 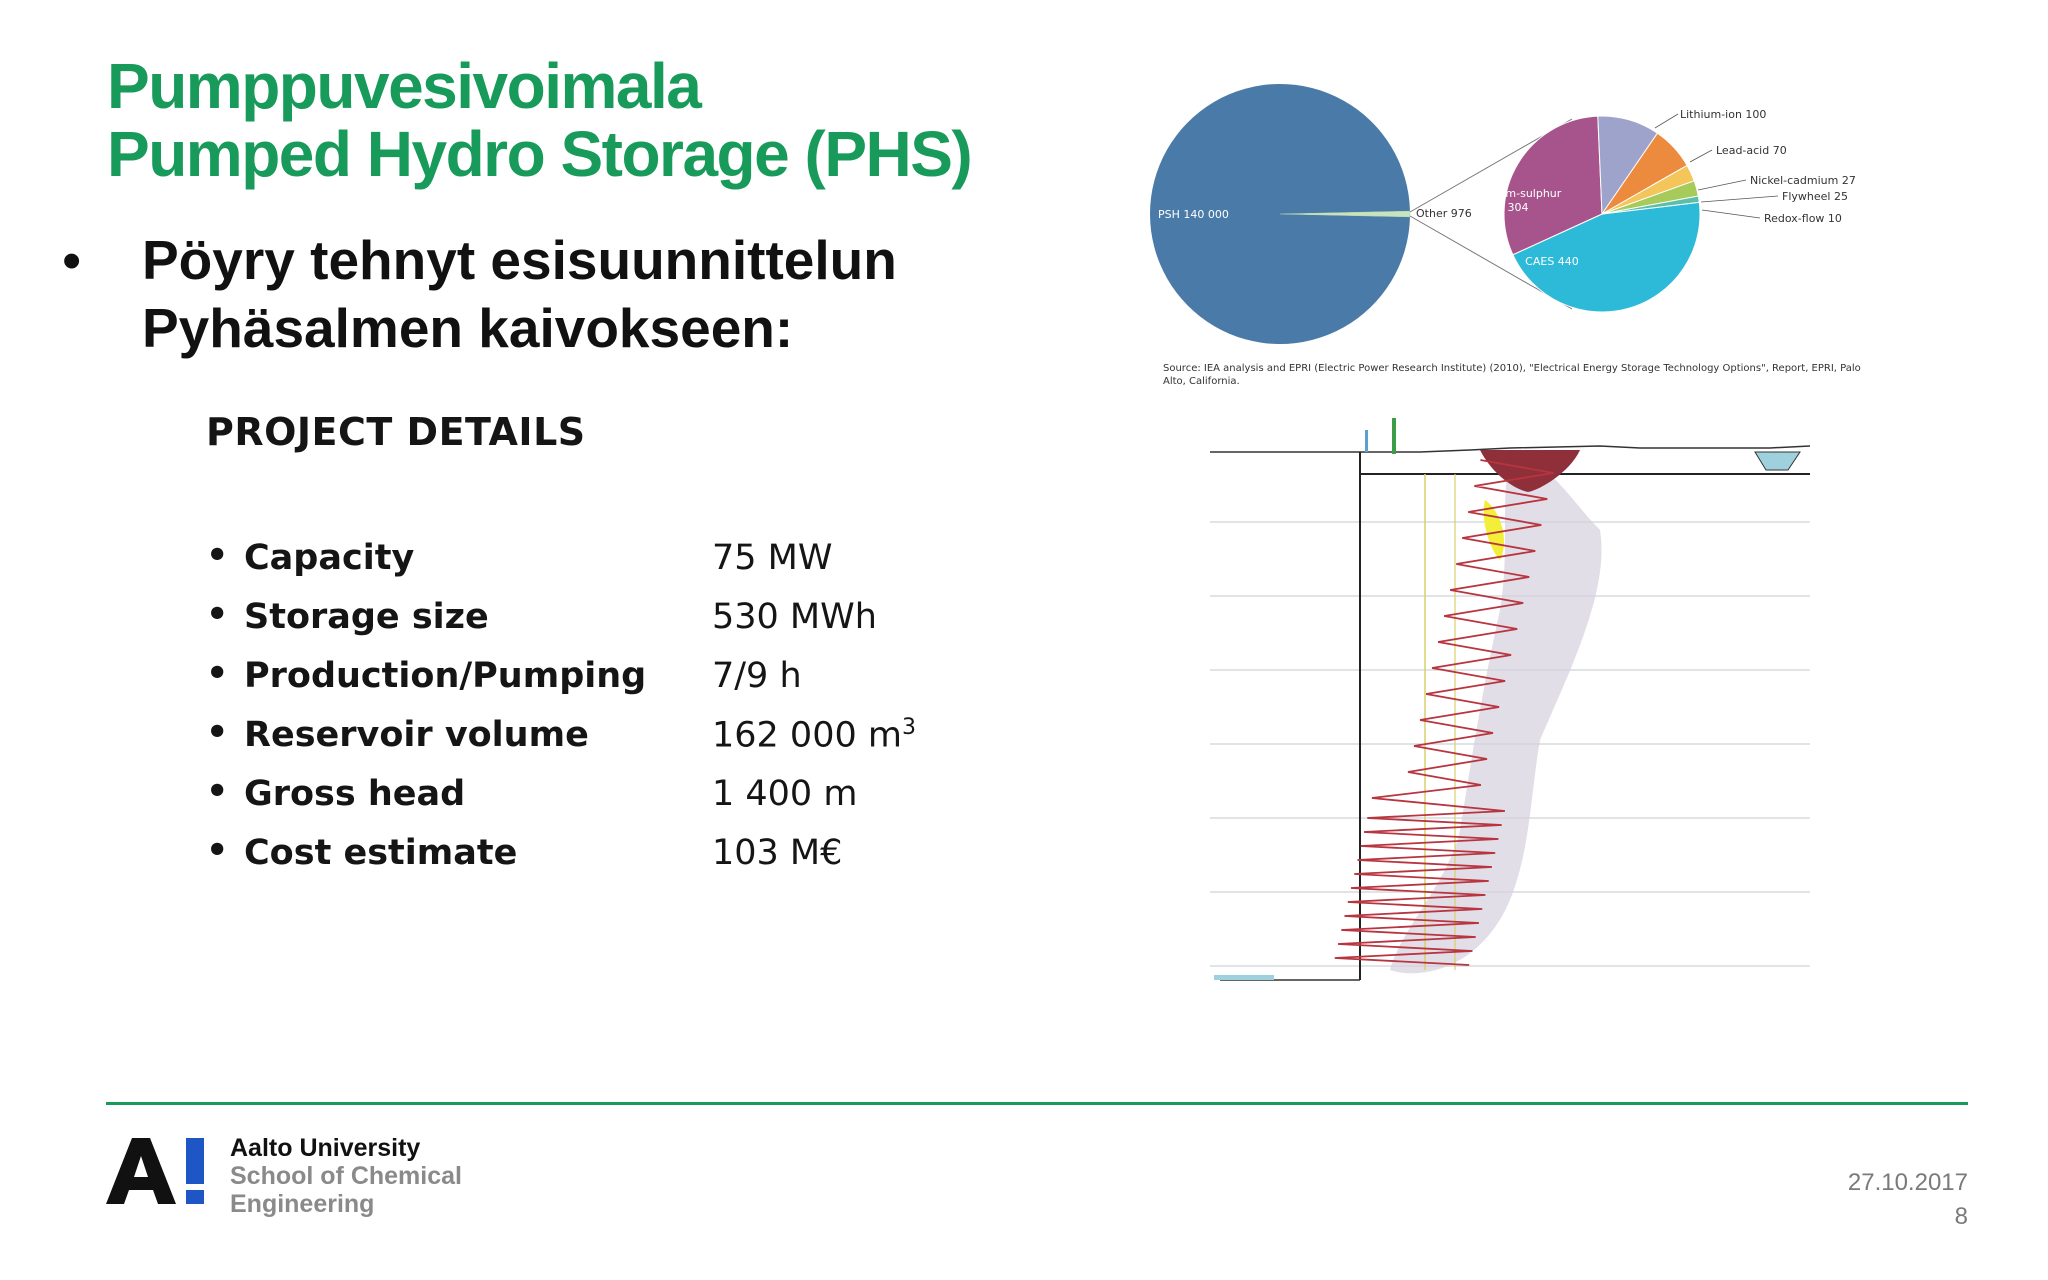 I want to click on detail-value: 7/9 h, so click(x=757, y=676).